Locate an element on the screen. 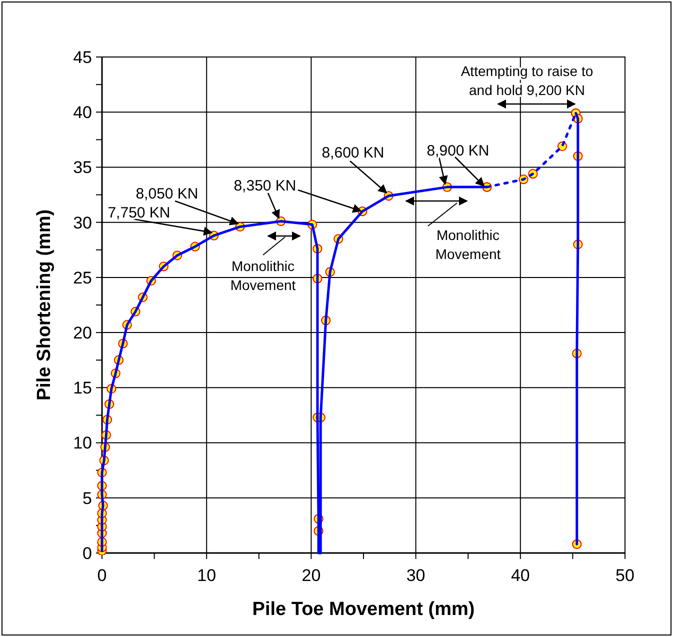 The image size is (673, 637). y-tick-label: 35 is located at coordinates (82, 168).